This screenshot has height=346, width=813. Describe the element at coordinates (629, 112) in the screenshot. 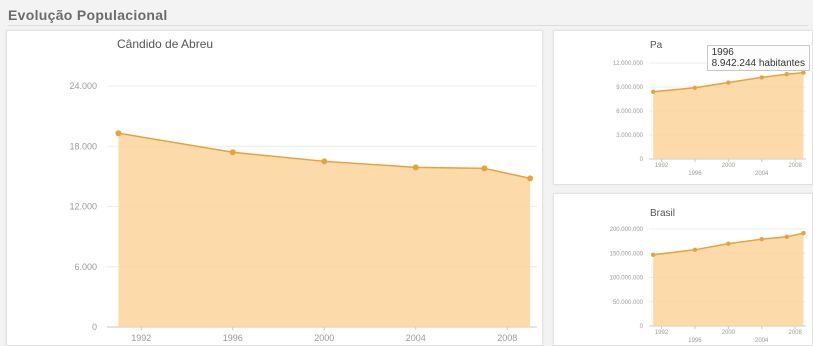

I see `y-tick-label: 6.000.000` at that location.